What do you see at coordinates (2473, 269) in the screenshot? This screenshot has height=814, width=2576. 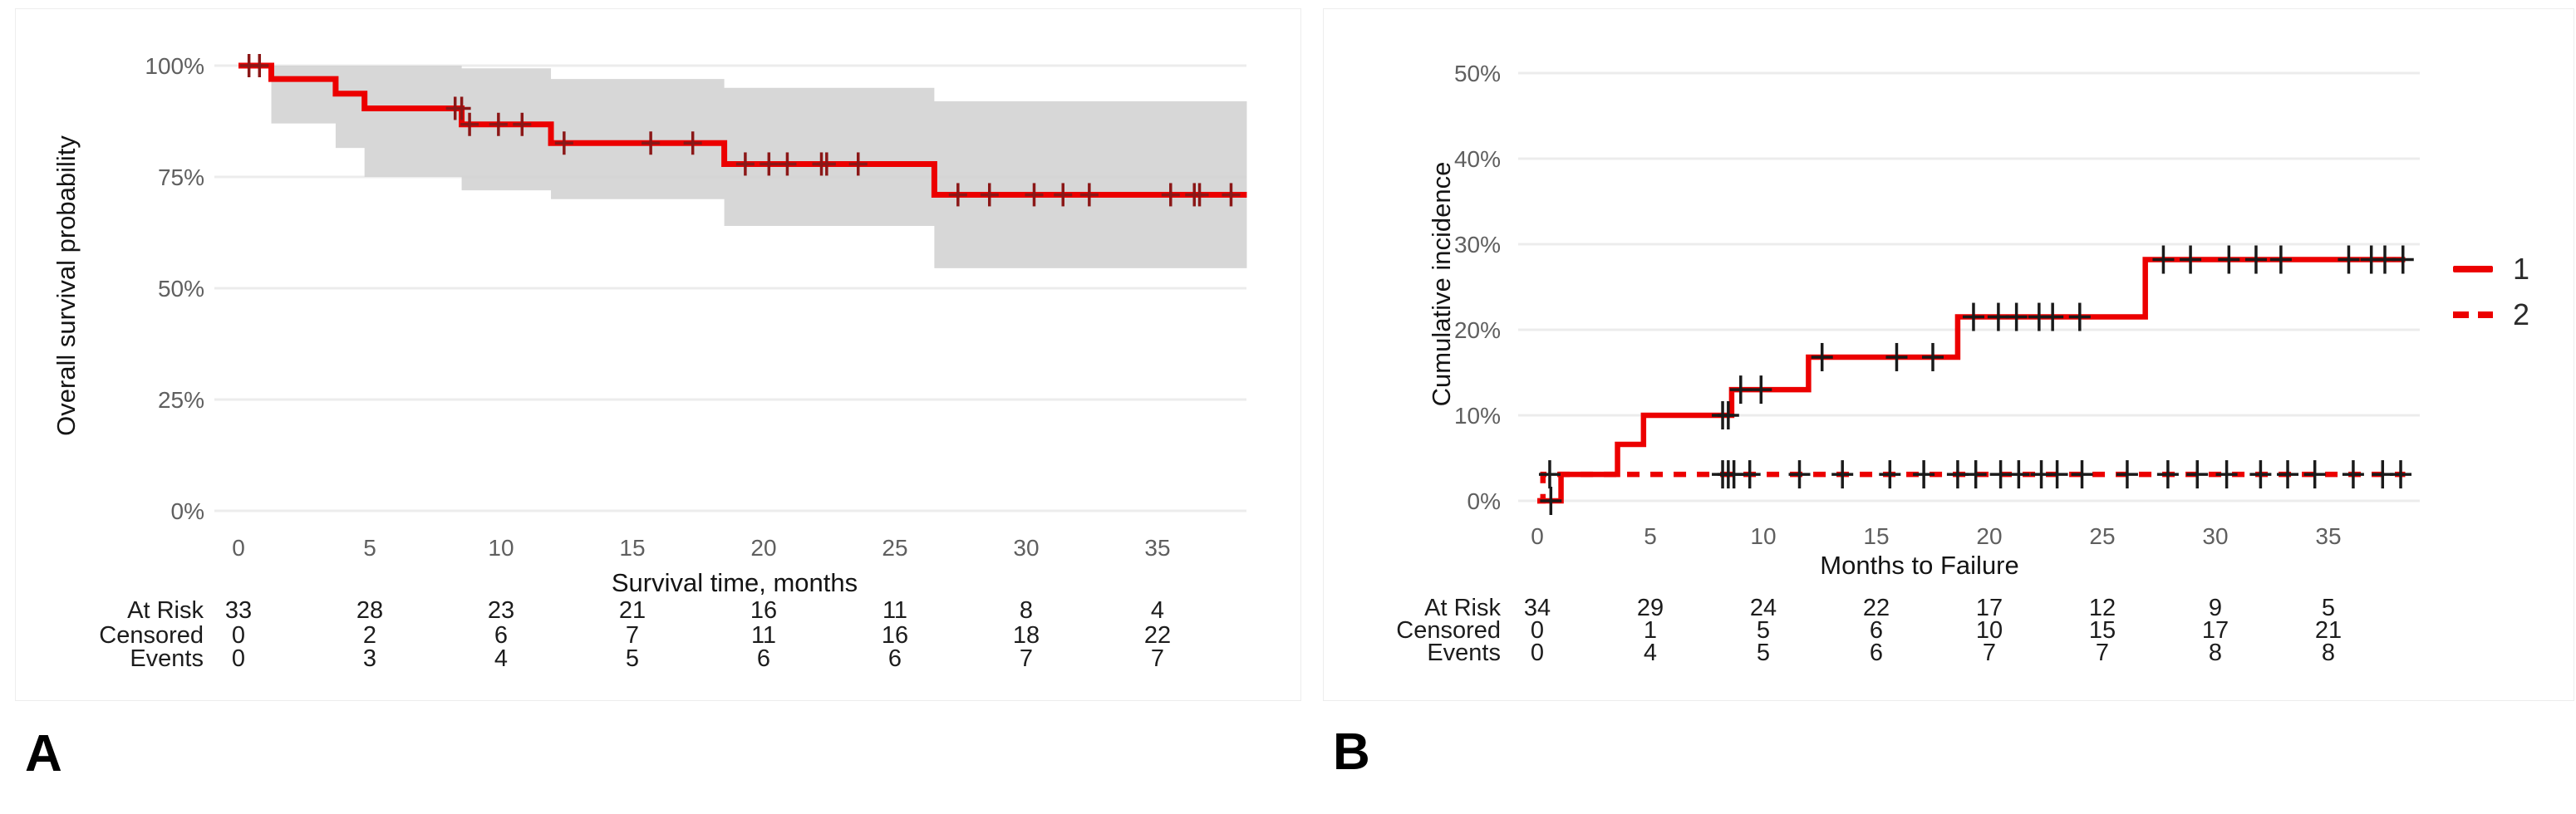 I see `legend-solid-line-icon` at bounding box center [2473, 269].